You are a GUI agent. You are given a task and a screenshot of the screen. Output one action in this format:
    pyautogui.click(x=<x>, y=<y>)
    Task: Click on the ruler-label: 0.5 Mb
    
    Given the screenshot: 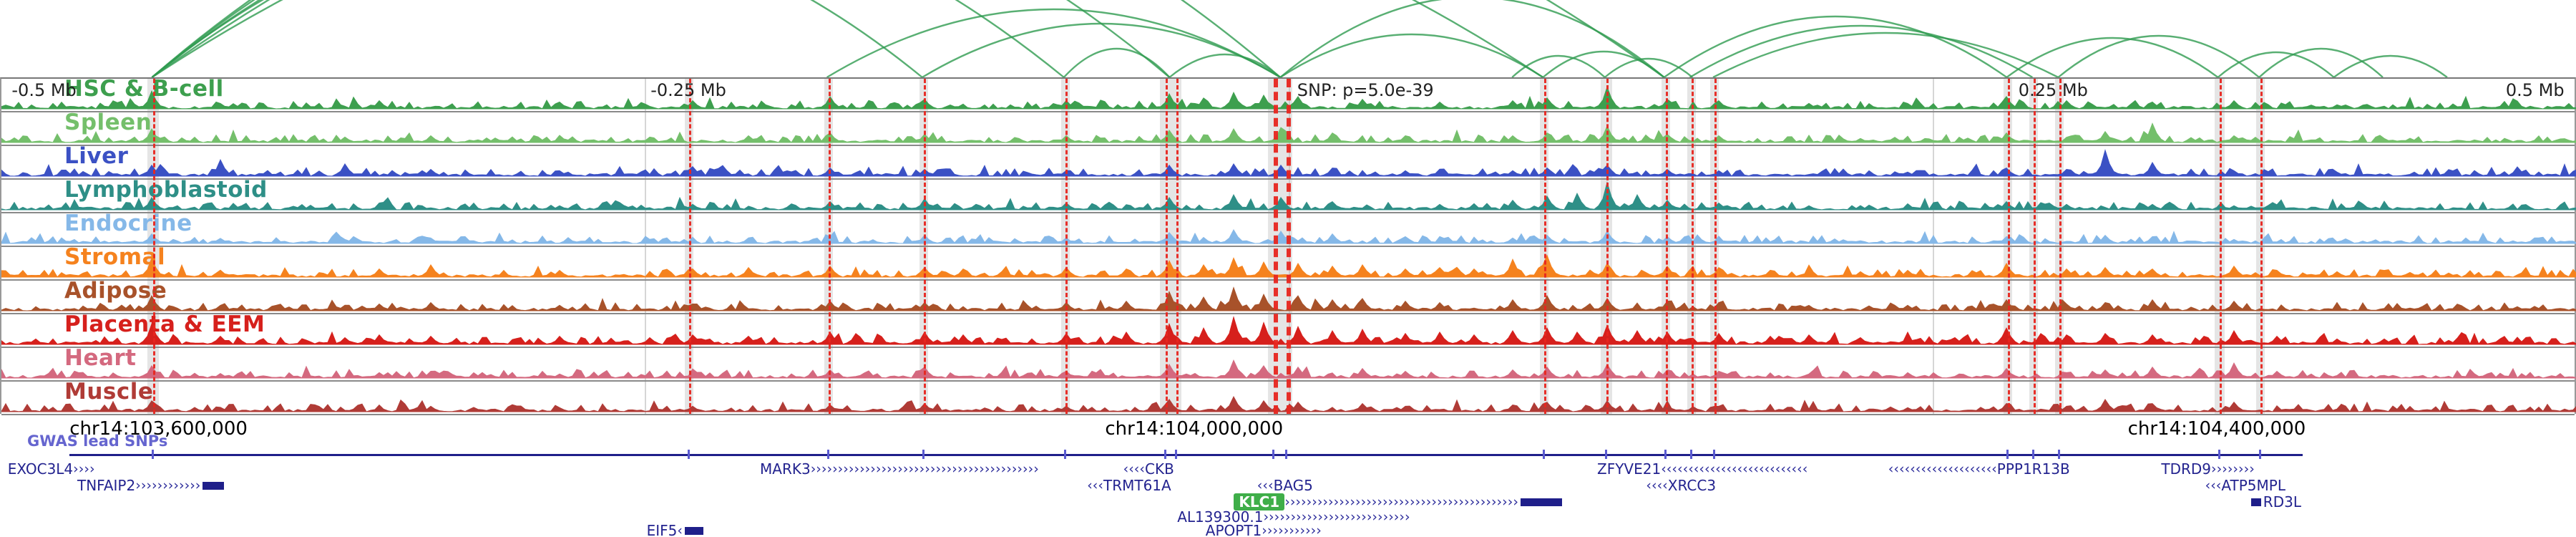 What is the action you would take?
    pyautogui.click(x=2535, y=90)
    